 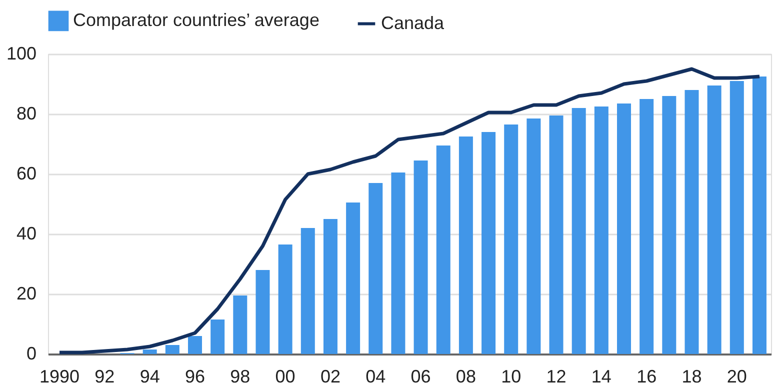 What do you see at coordinates (59, 376) in the screenshot?
I see `x-tick-label: 1990` at bounding box center [59, 376].